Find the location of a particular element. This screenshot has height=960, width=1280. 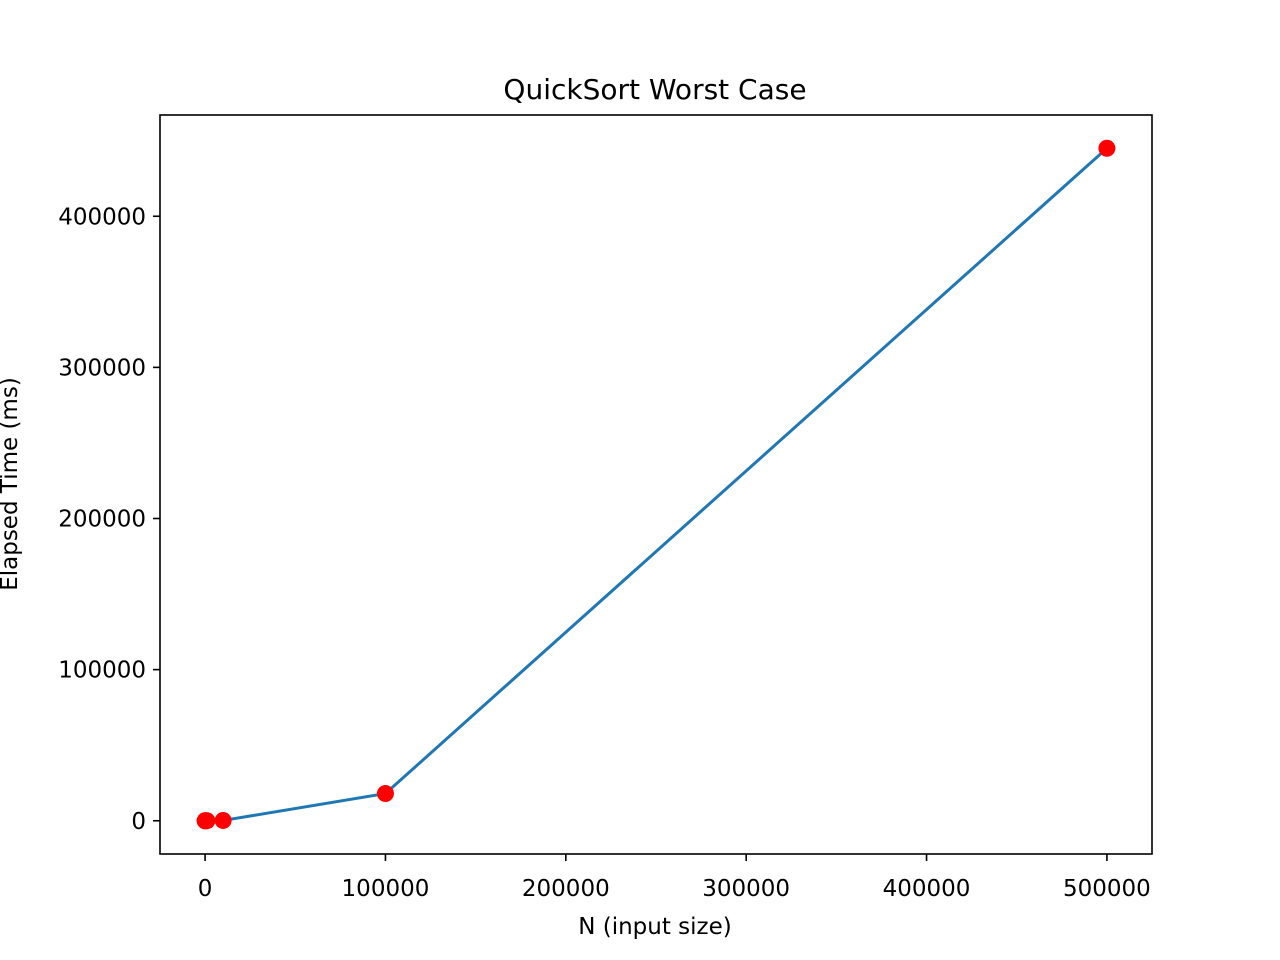

x-axis-label: N (input size) is located at coordinates (655, 927).